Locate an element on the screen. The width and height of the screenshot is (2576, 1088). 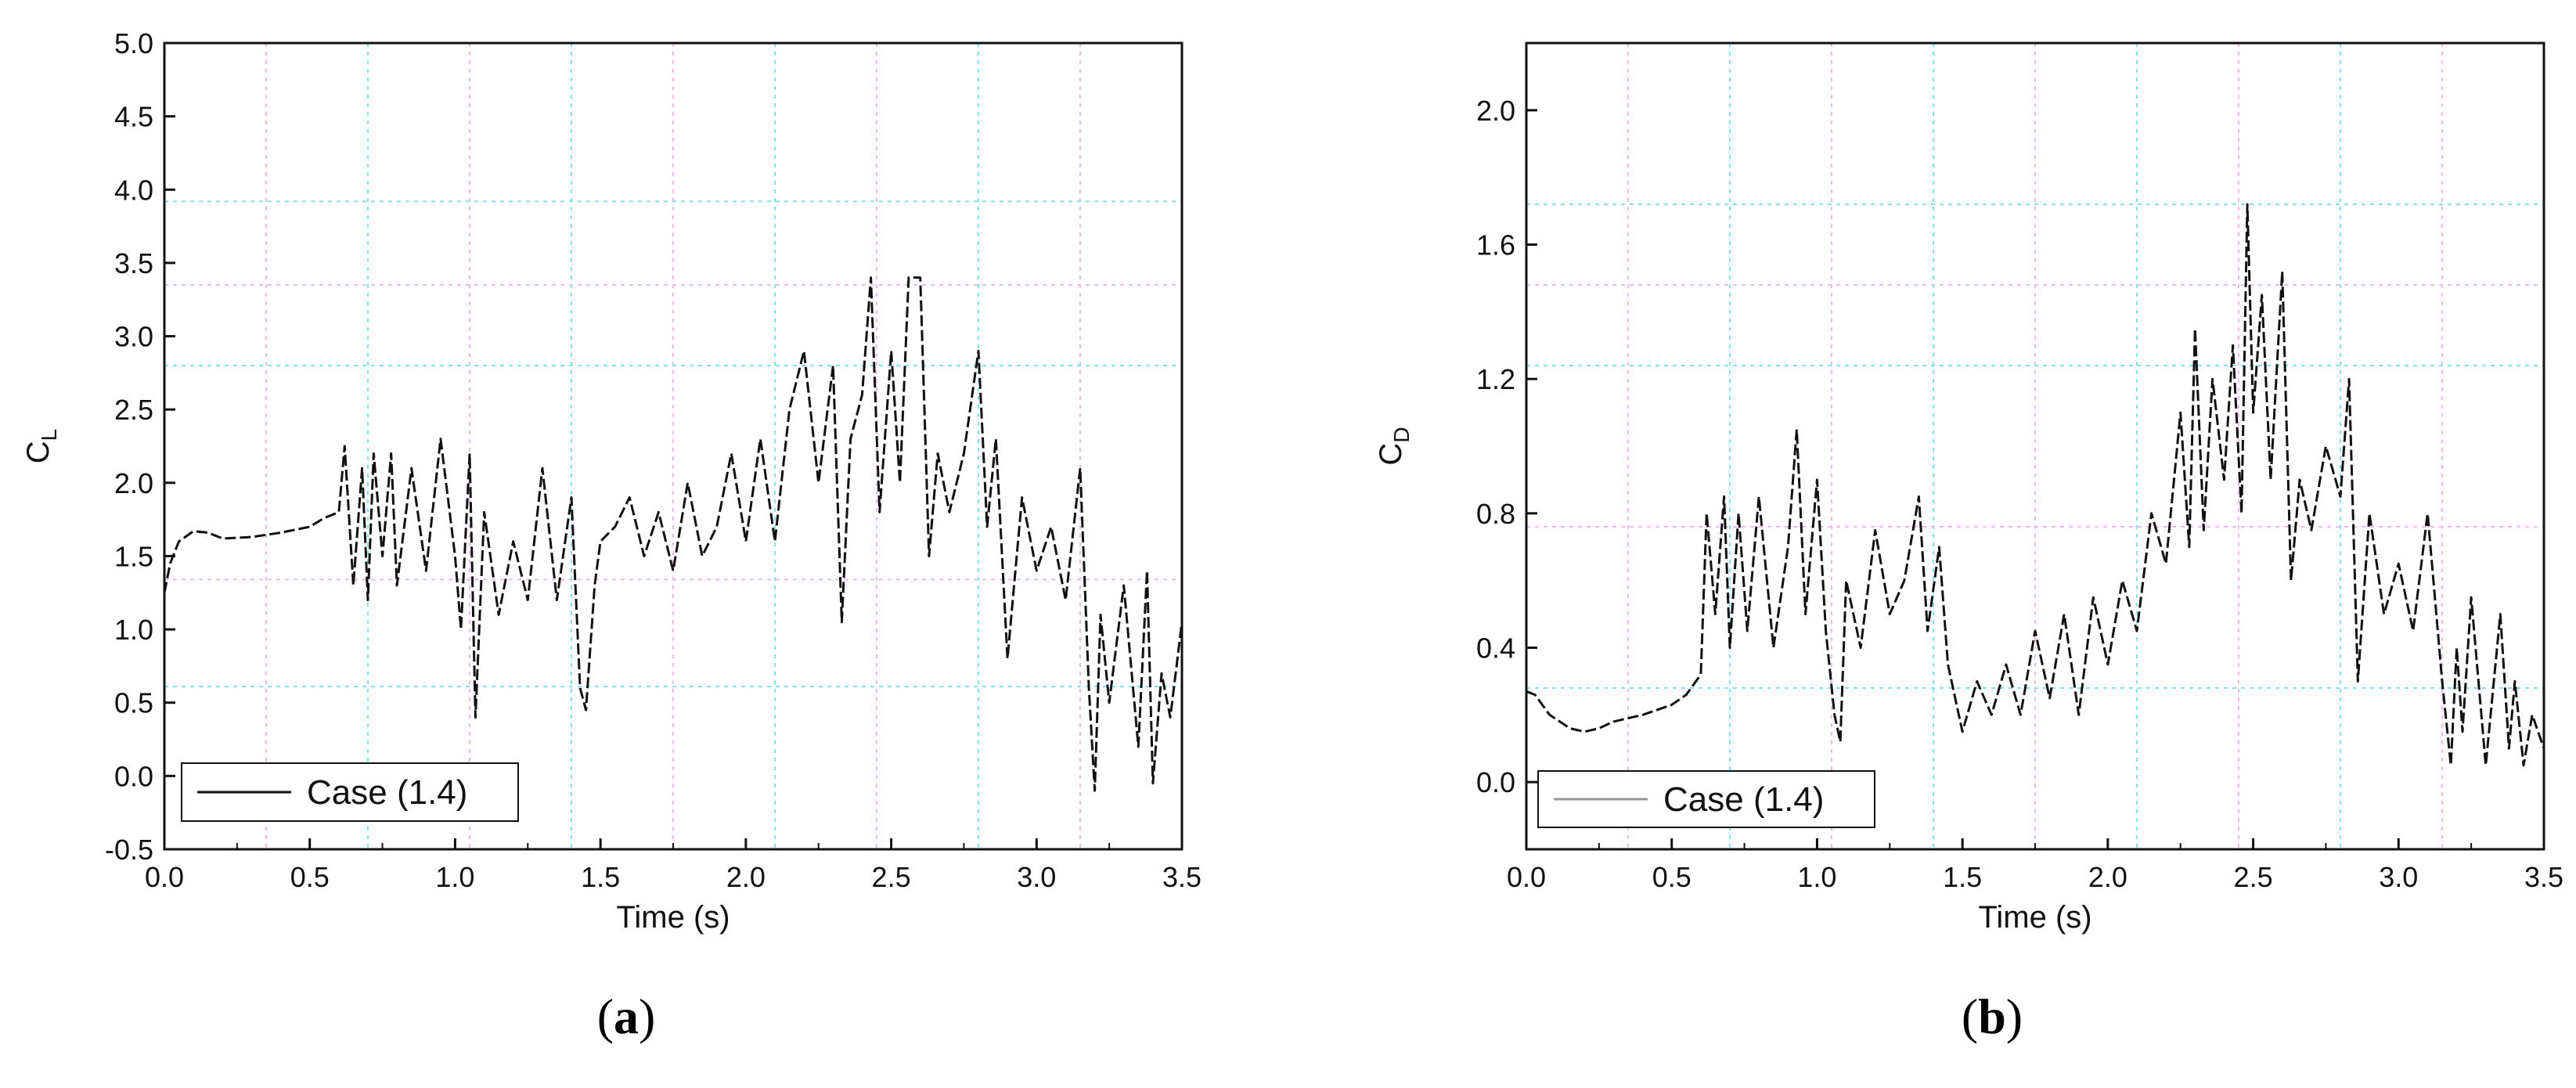
legend-label-b: Case (1.4) is located at coordinates (1743, 799).